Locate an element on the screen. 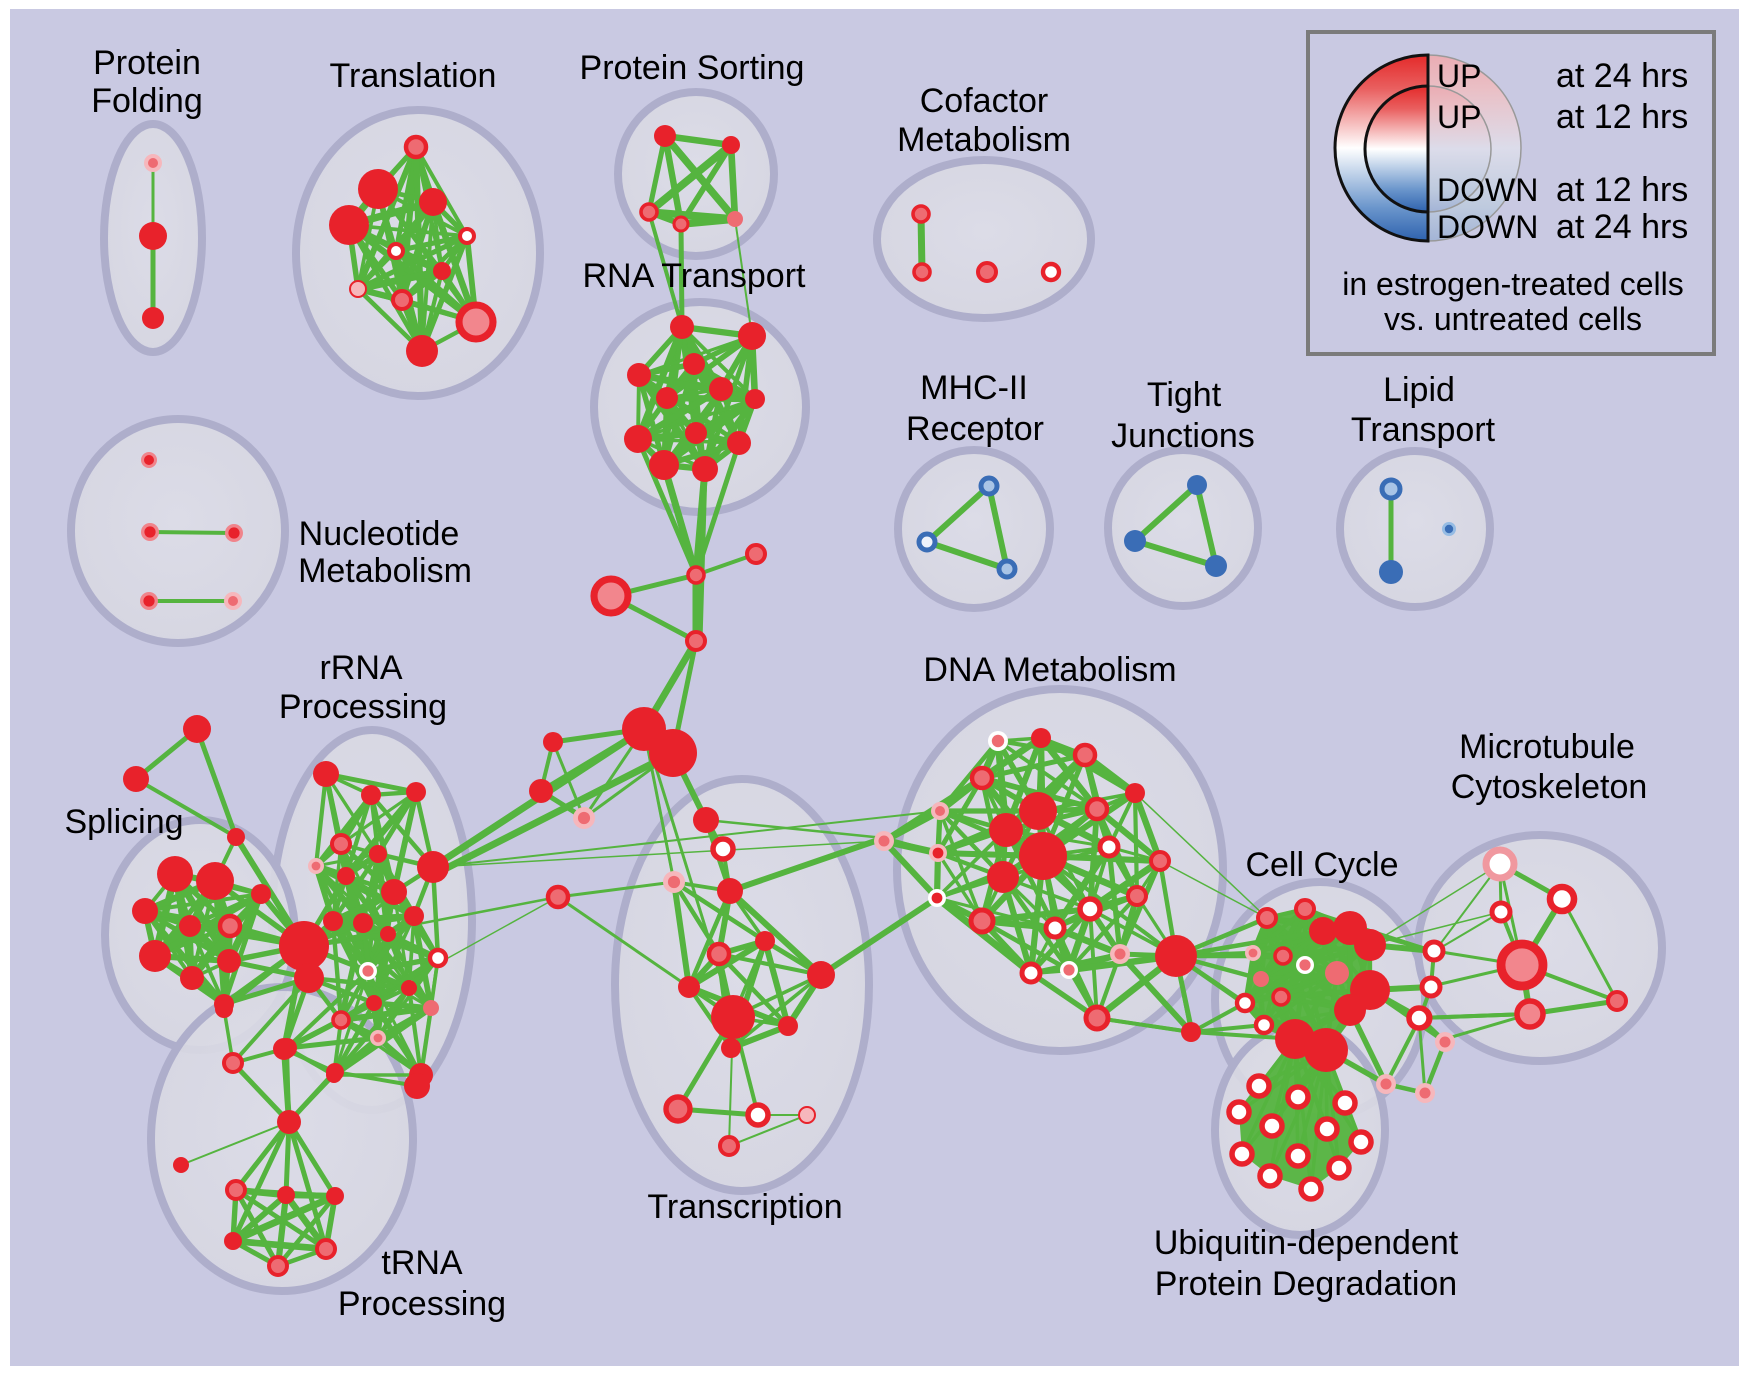 This screenshot has height=1381, width=1750. svg-text: Protein Degradation is located at coordinates (1306, 1284).